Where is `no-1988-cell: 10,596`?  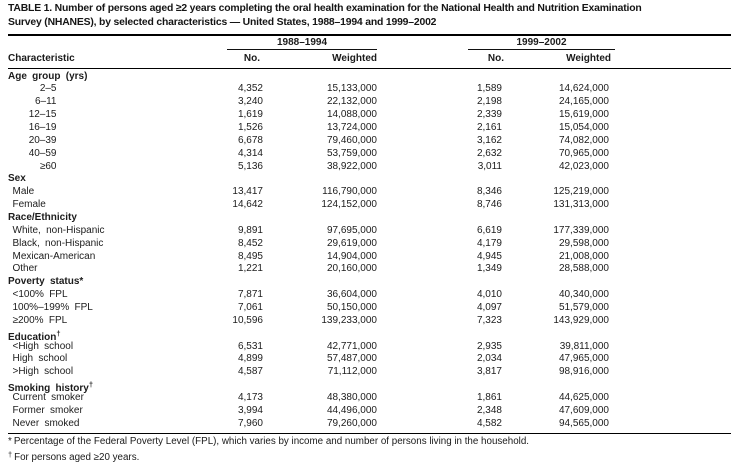
no-1988-cell: 10,596 is located at coordinates (247, 320).